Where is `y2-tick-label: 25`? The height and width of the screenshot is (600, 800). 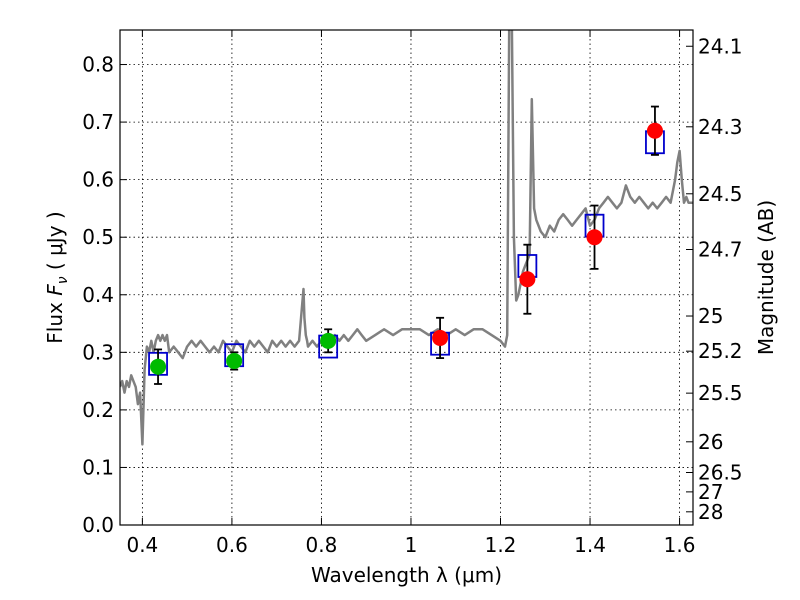
y2-tick-label: 25 is located at coordinates (710, 316).